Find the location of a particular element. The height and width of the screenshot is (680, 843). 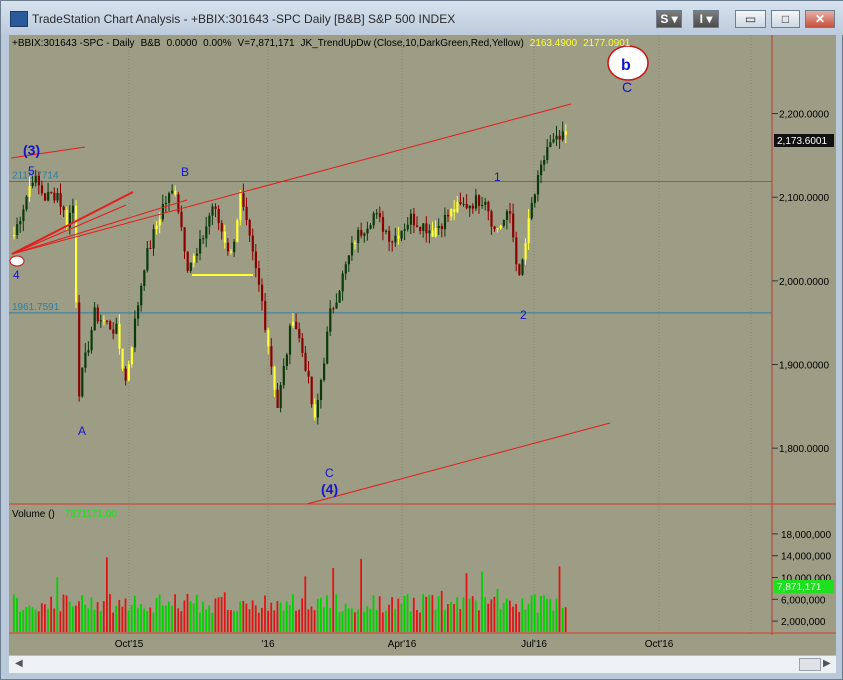

wave-label: b is located at coordinates (626, 65).